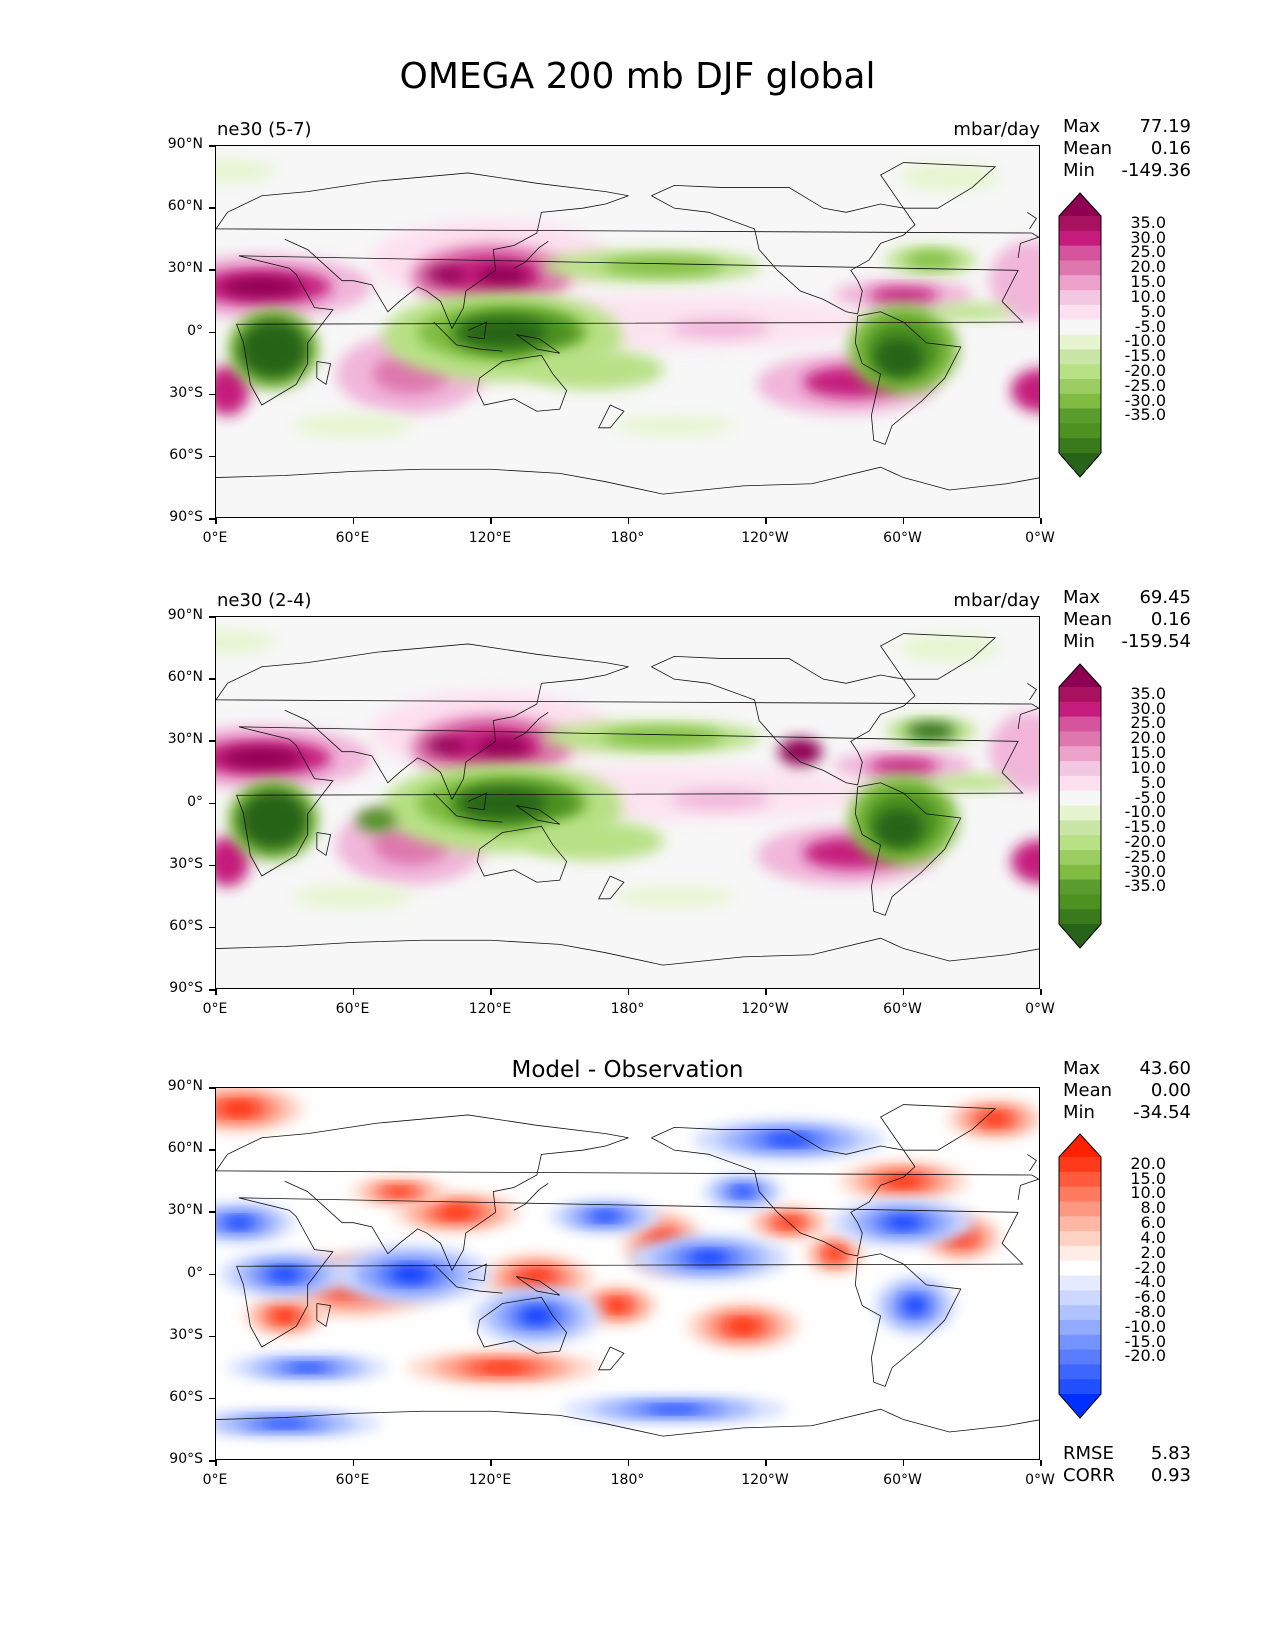 This screenshot has width=1275, height=1650. I want to click on colorbar-level-label: -15.0, so click(1145, 827).